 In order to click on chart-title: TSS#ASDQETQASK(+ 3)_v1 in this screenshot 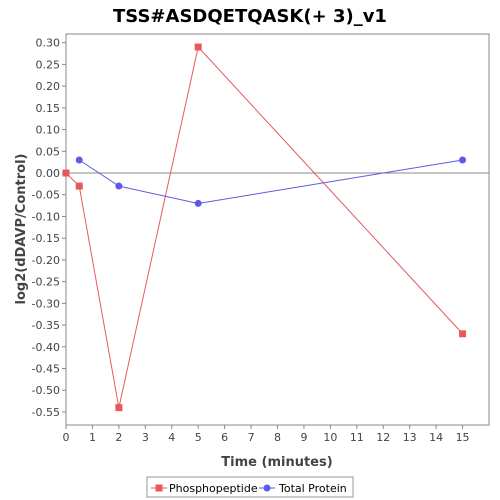, I will do `click(250, 16)`.